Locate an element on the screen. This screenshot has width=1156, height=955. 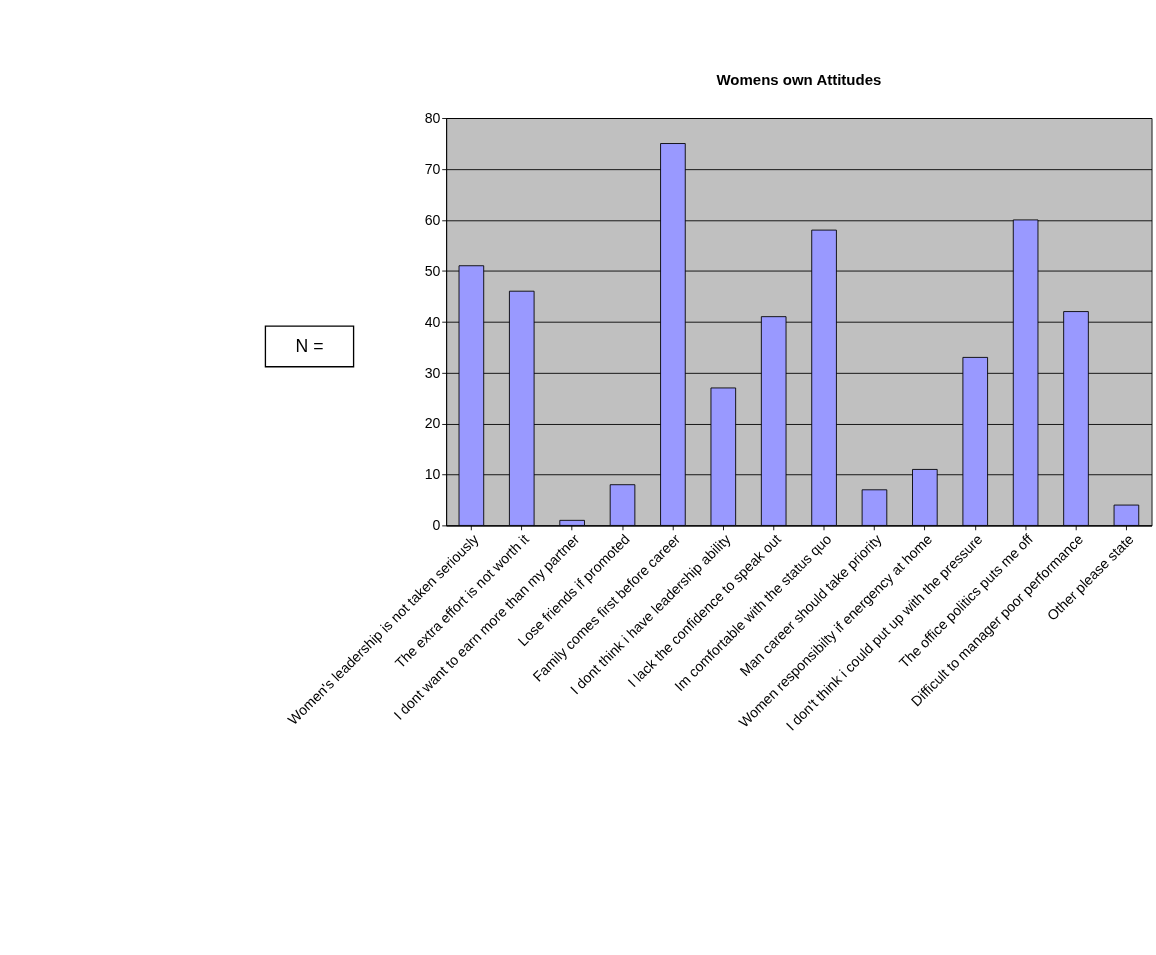
y-tick-label: 20 is located at coordinates (432, 423).